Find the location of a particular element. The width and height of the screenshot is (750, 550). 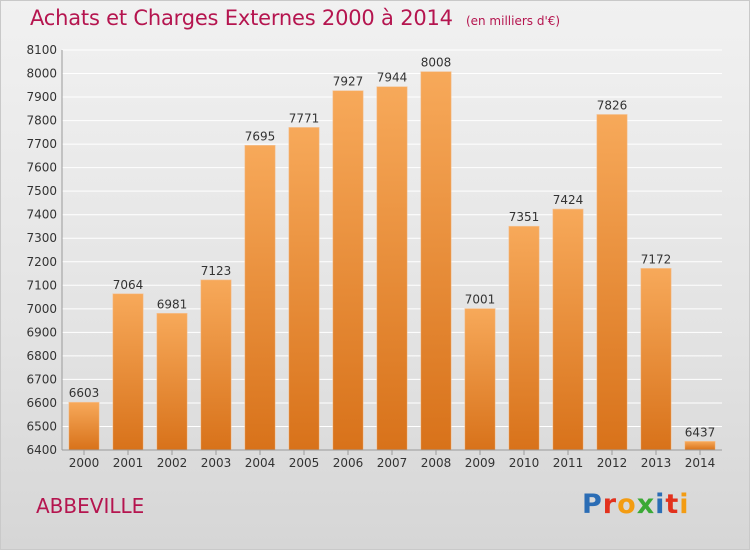

bar-value-label: 7424 is located at coordinates (568, 200).